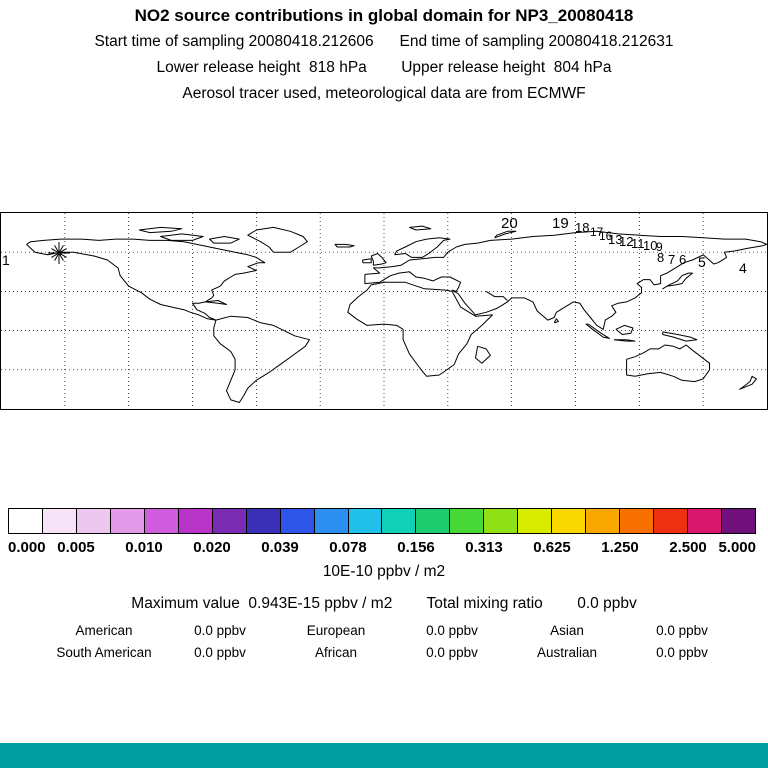  I want to click on region-label-asian: Asian, so click(567, 630).